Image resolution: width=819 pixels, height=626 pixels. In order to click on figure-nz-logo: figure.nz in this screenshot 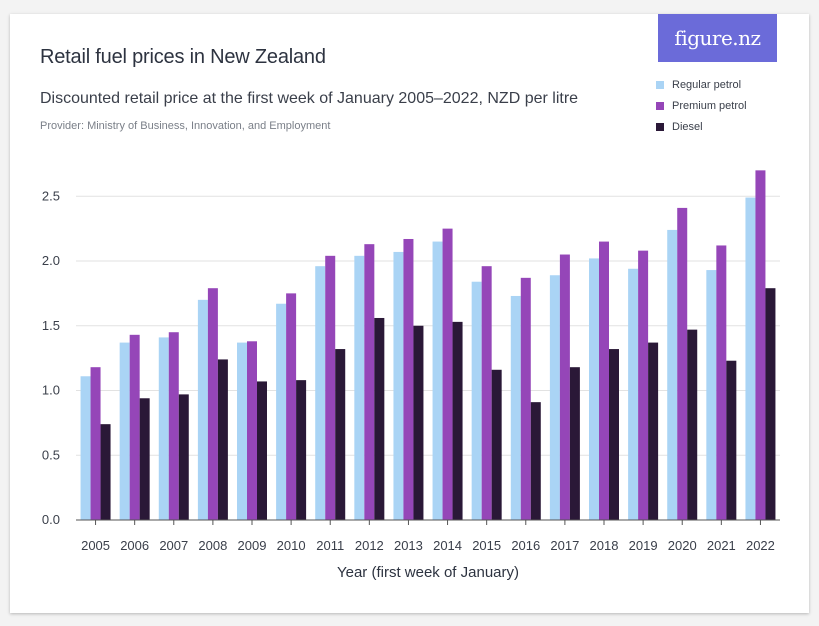, I will do `click(717, 38)`.